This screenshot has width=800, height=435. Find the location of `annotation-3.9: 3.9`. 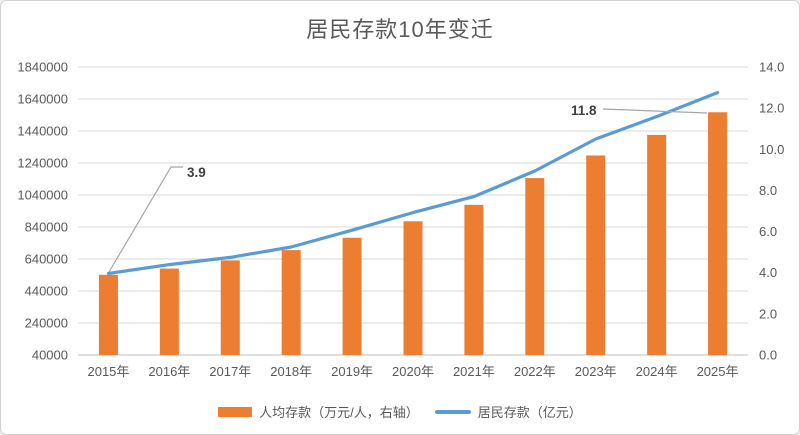

annotation-3.9: 3.9 is located at coordinates (196, 172).